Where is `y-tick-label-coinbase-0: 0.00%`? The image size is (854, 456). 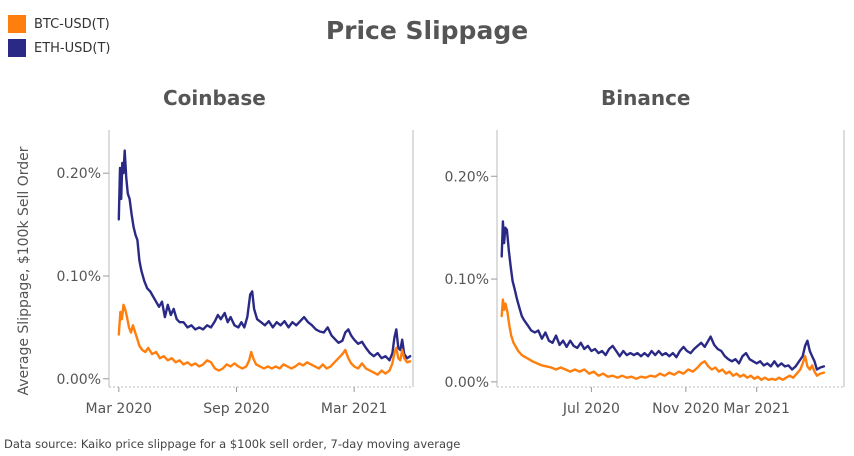
y-tick-label-coinbase-0: 0.00% is located at coordinates (79, 380).